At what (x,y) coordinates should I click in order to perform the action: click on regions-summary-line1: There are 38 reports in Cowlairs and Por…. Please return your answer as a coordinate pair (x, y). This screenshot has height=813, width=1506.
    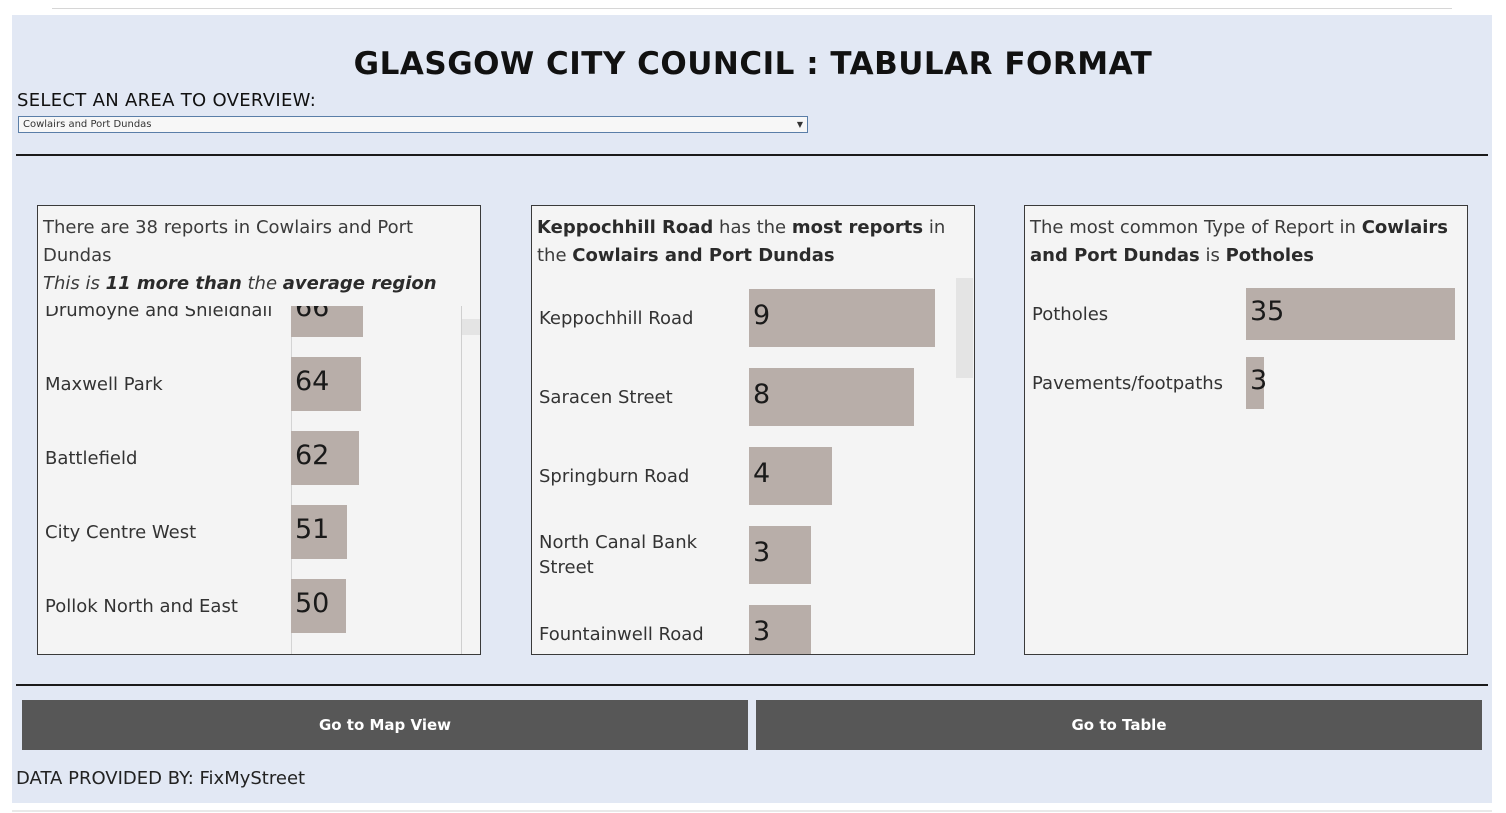
    Looking at the image, I should click on (228, 241).